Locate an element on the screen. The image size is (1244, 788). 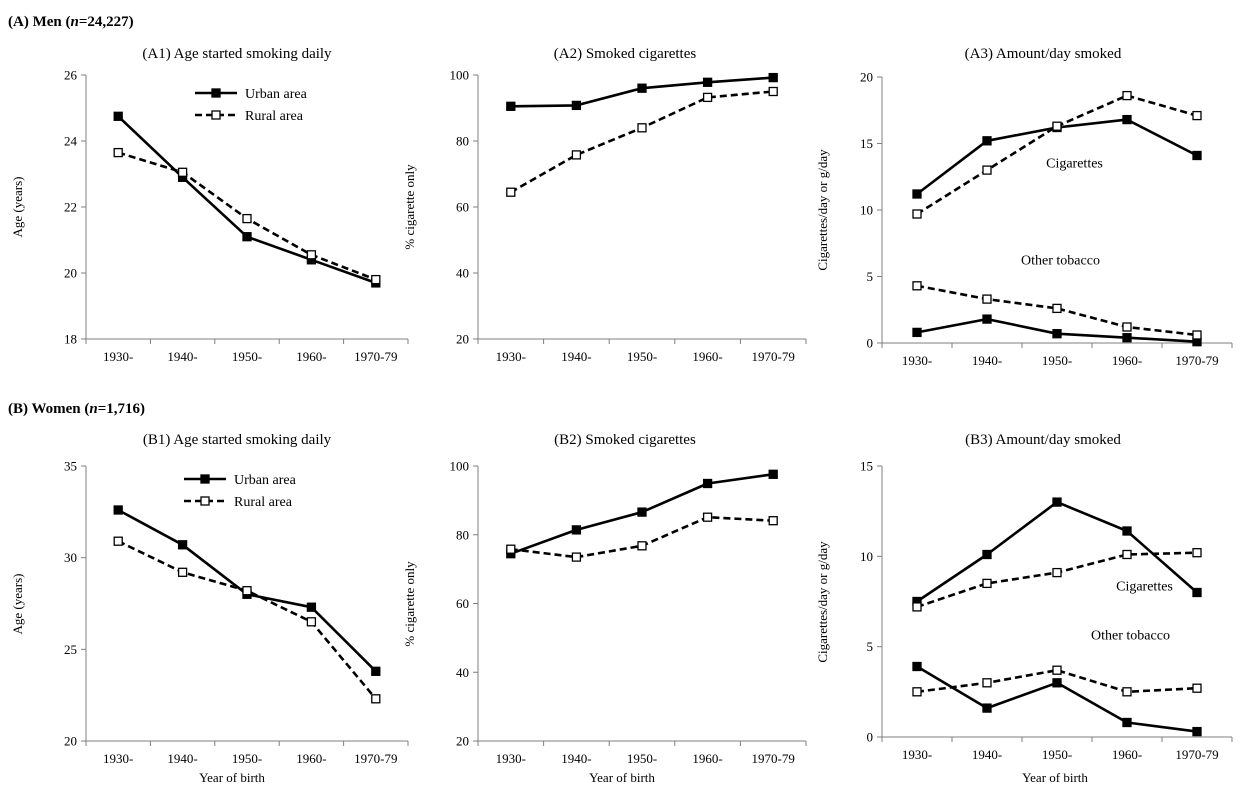
y-tick-label: 35 is located at coordinates (70, 466).